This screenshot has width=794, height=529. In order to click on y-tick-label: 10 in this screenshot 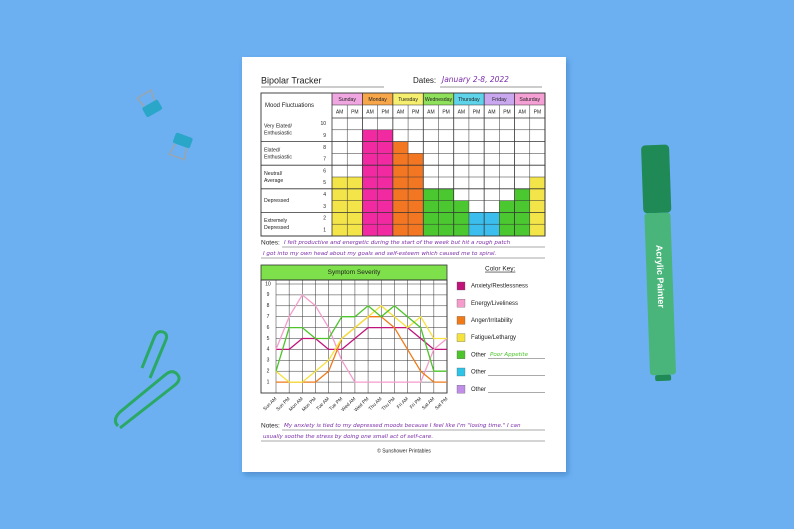, I will do `click(268, 284)`.